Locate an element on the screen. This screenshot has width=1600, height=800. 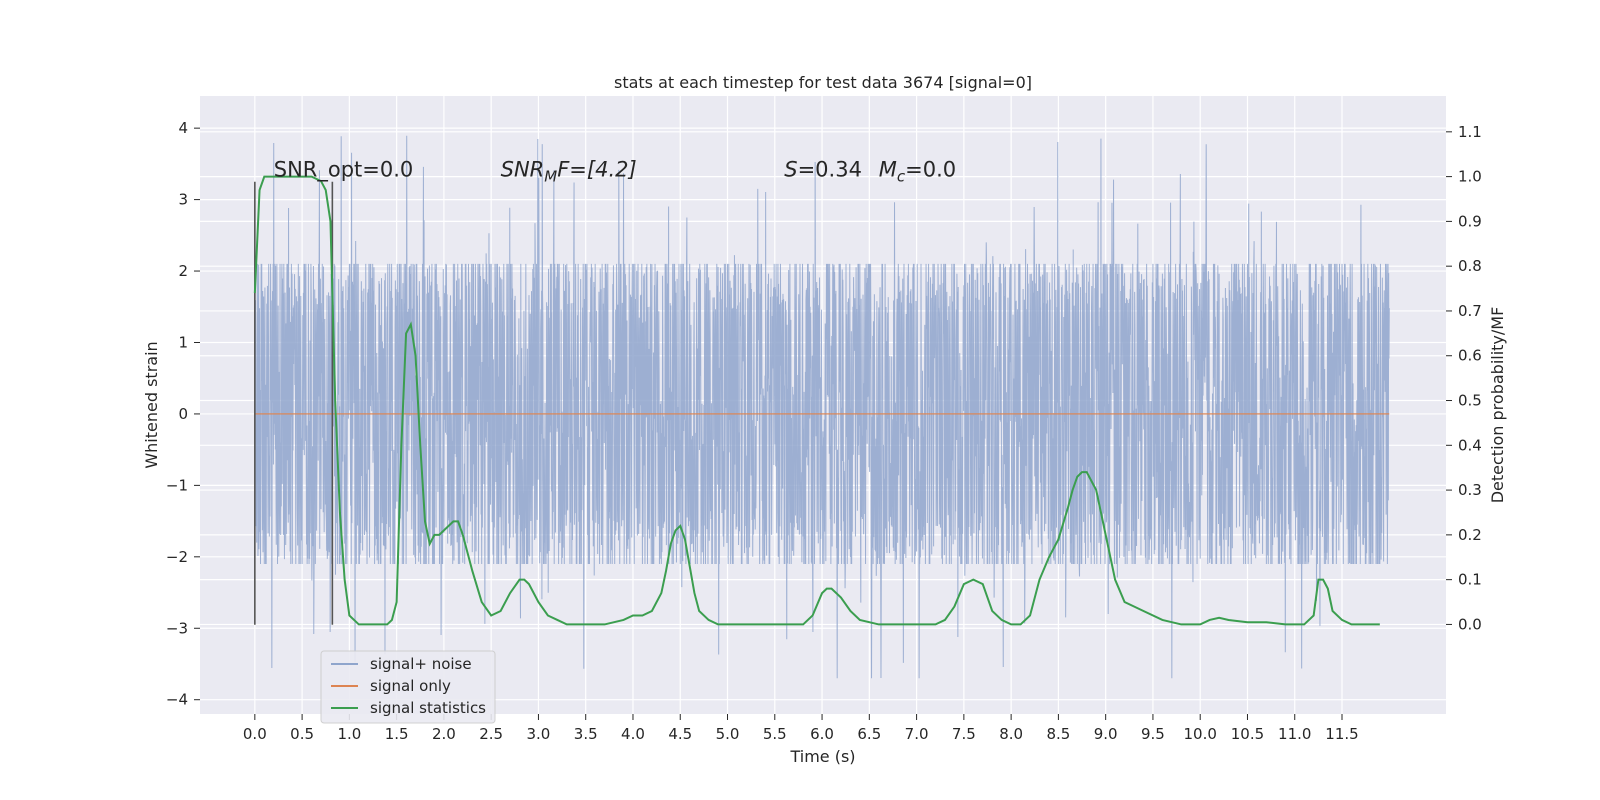
y2-tick-label: 0.6 is located at coordinates (1470, 356).